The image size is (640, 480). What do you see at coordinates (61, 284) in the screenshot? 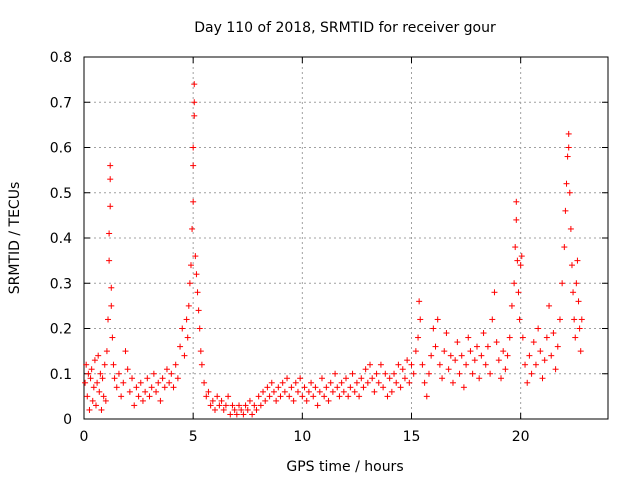
I see `y-tick-label: 0.3` at bounding box center [61, 284].